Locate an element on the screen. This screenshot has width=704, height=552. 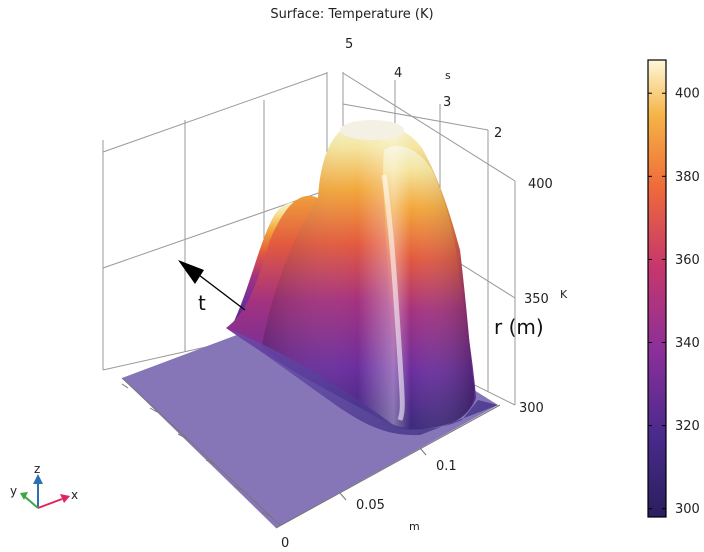
y-tick-4: 4 is located at coordinates (398, 73).